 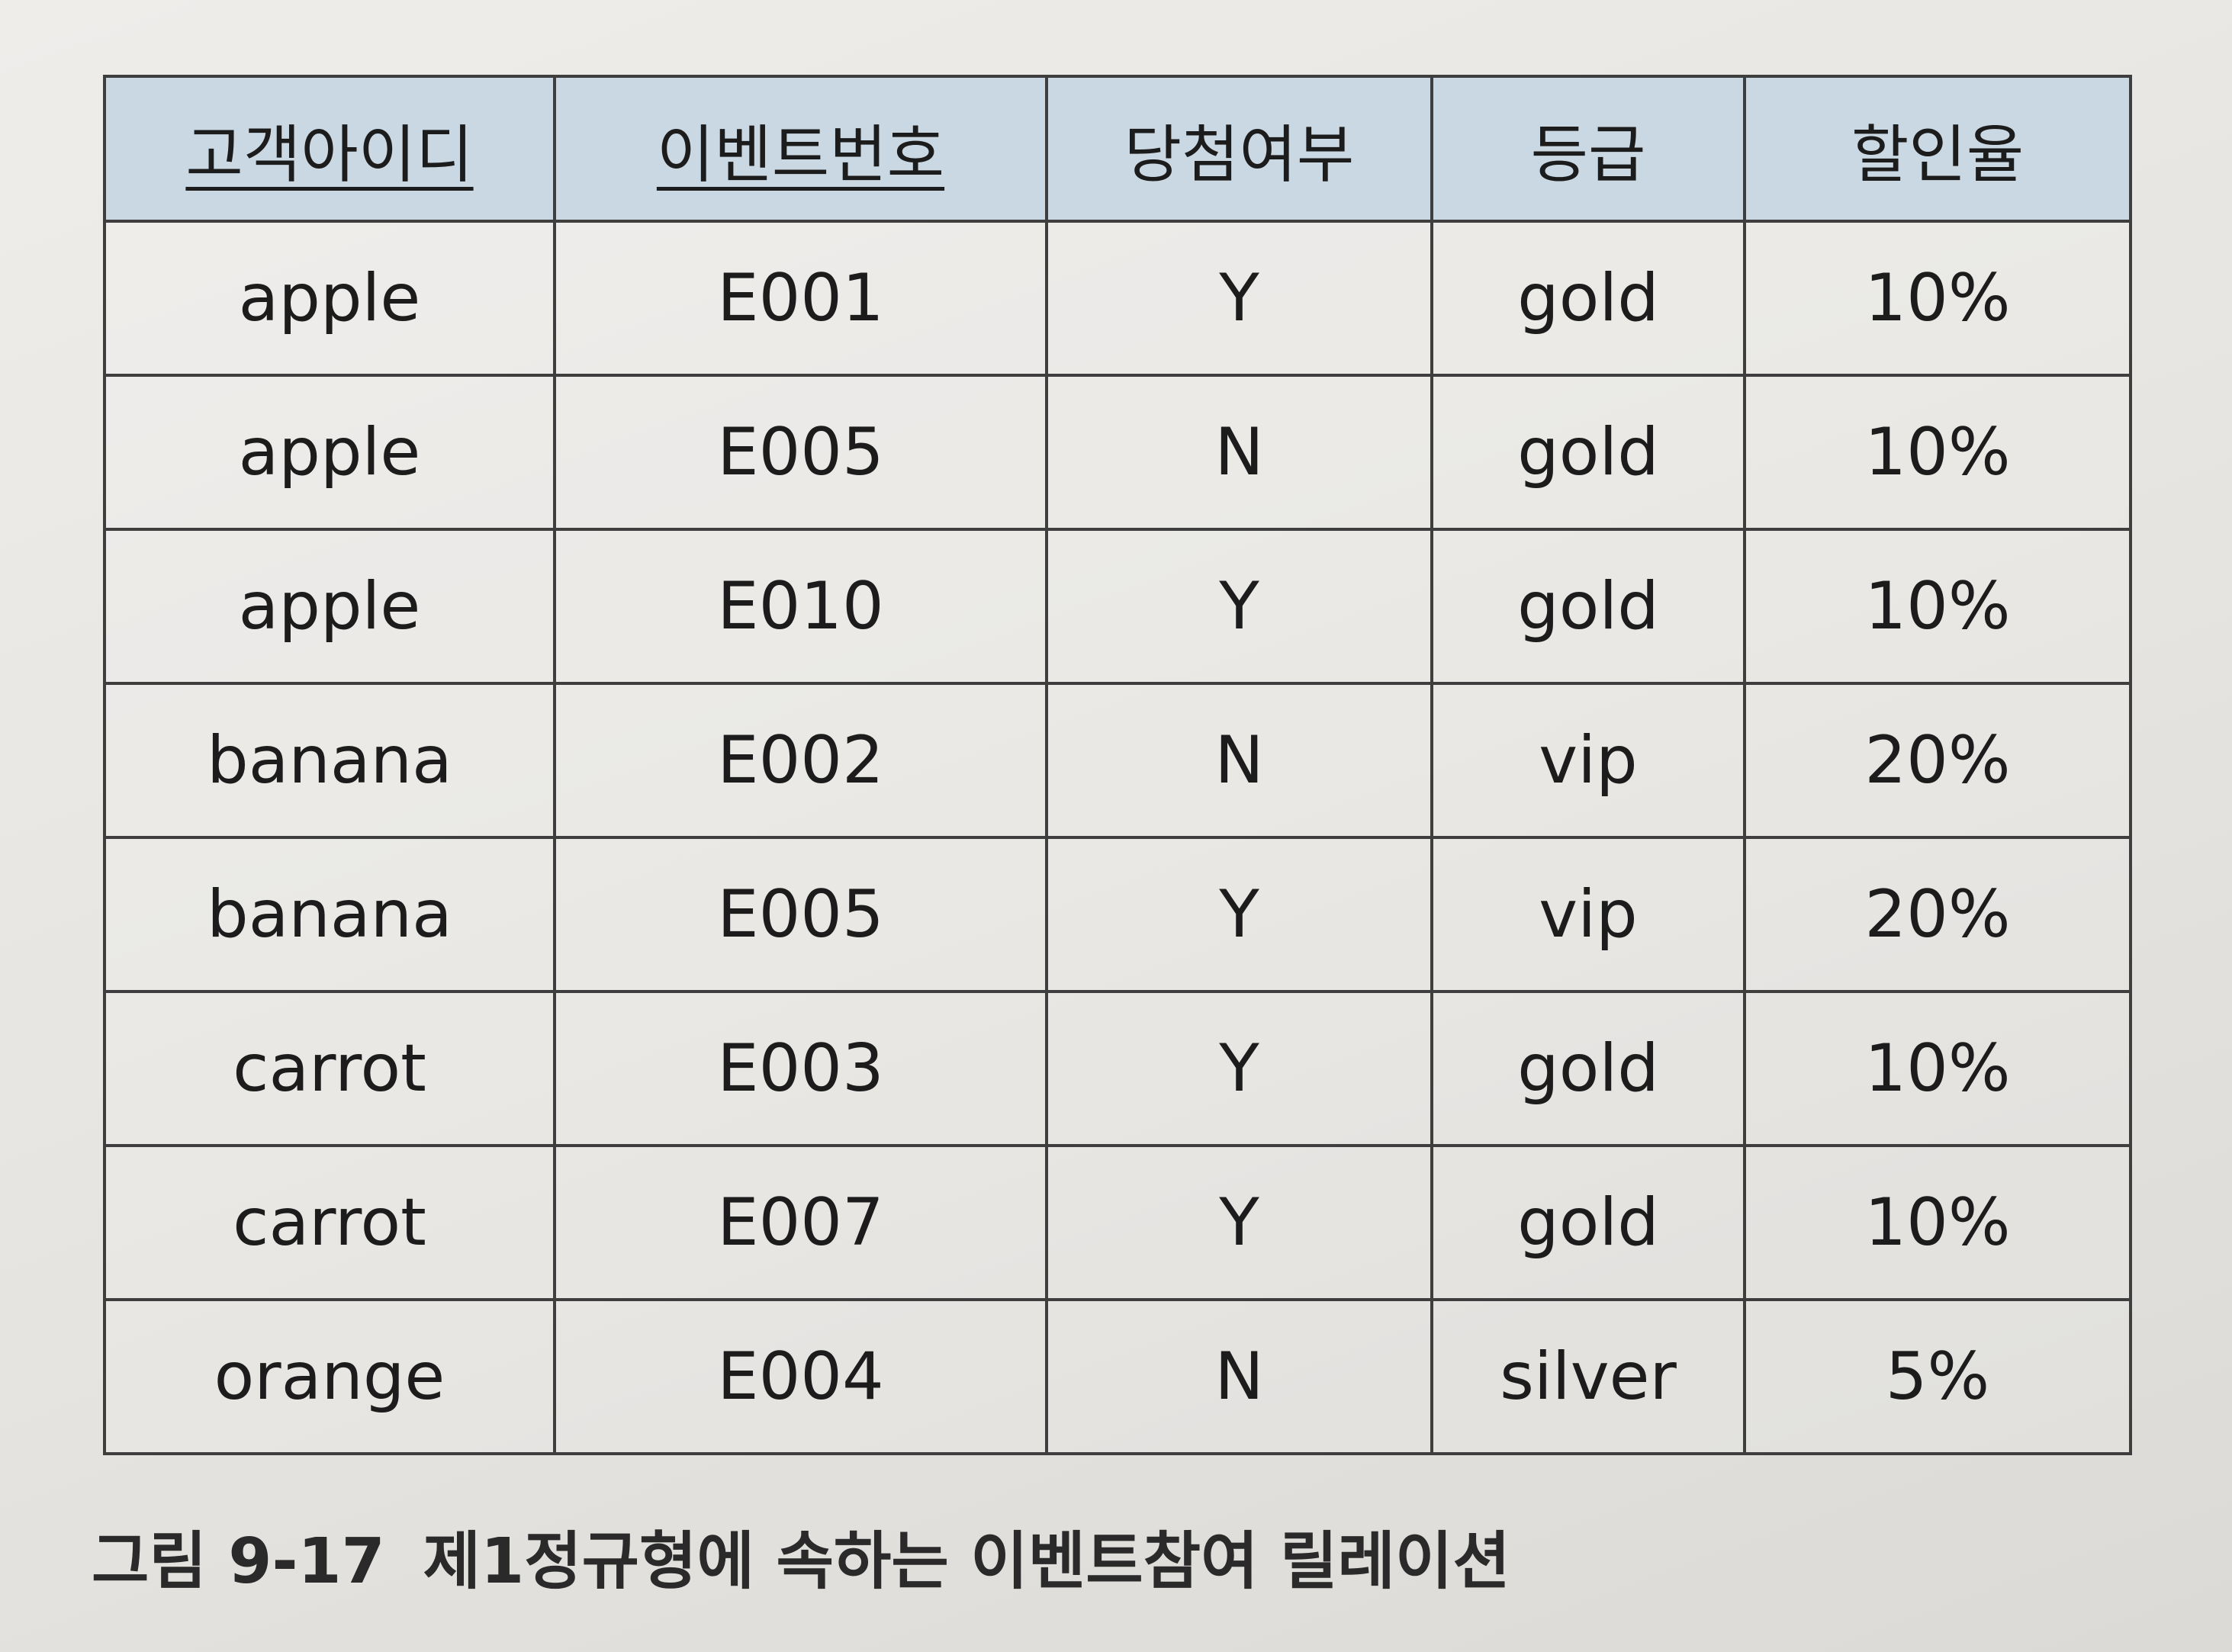 What do you see at coordinates (329, 1376) in the screenshot?
I see `cell-customer-id: orange` at bounding box center [329, 1376].